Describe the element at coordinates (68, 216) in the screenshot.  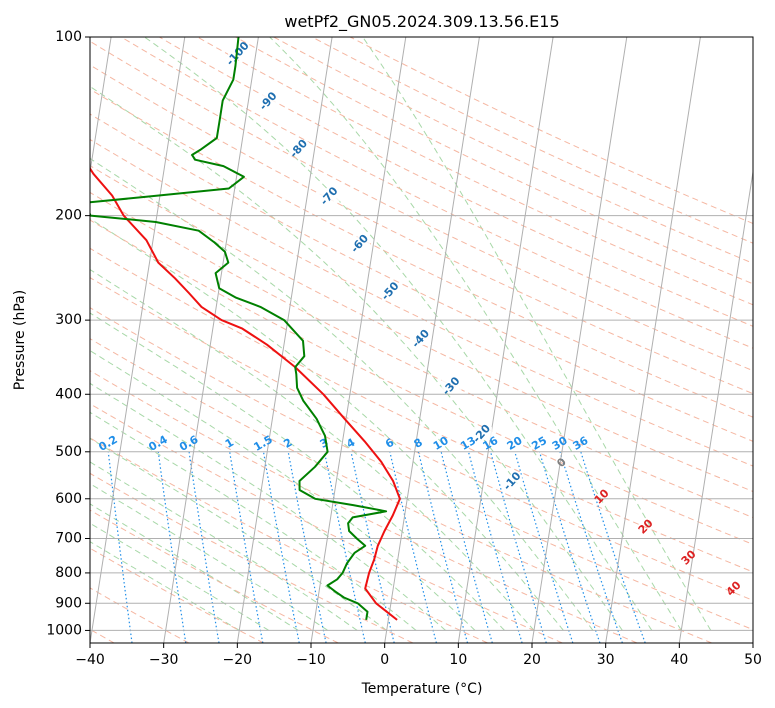
I see `y-tick-label: 200` at that location.